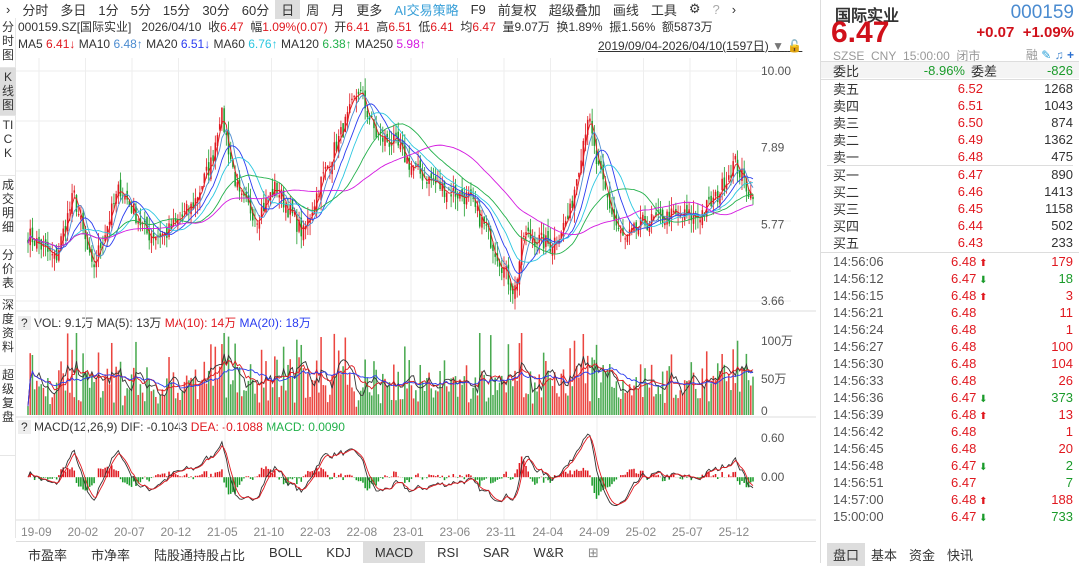 This screenshot has width=1080, height=566. Describe the element at coordinates (8, 411) in the screenshot. I see `sidebar-item: 超级复盘` at that location.